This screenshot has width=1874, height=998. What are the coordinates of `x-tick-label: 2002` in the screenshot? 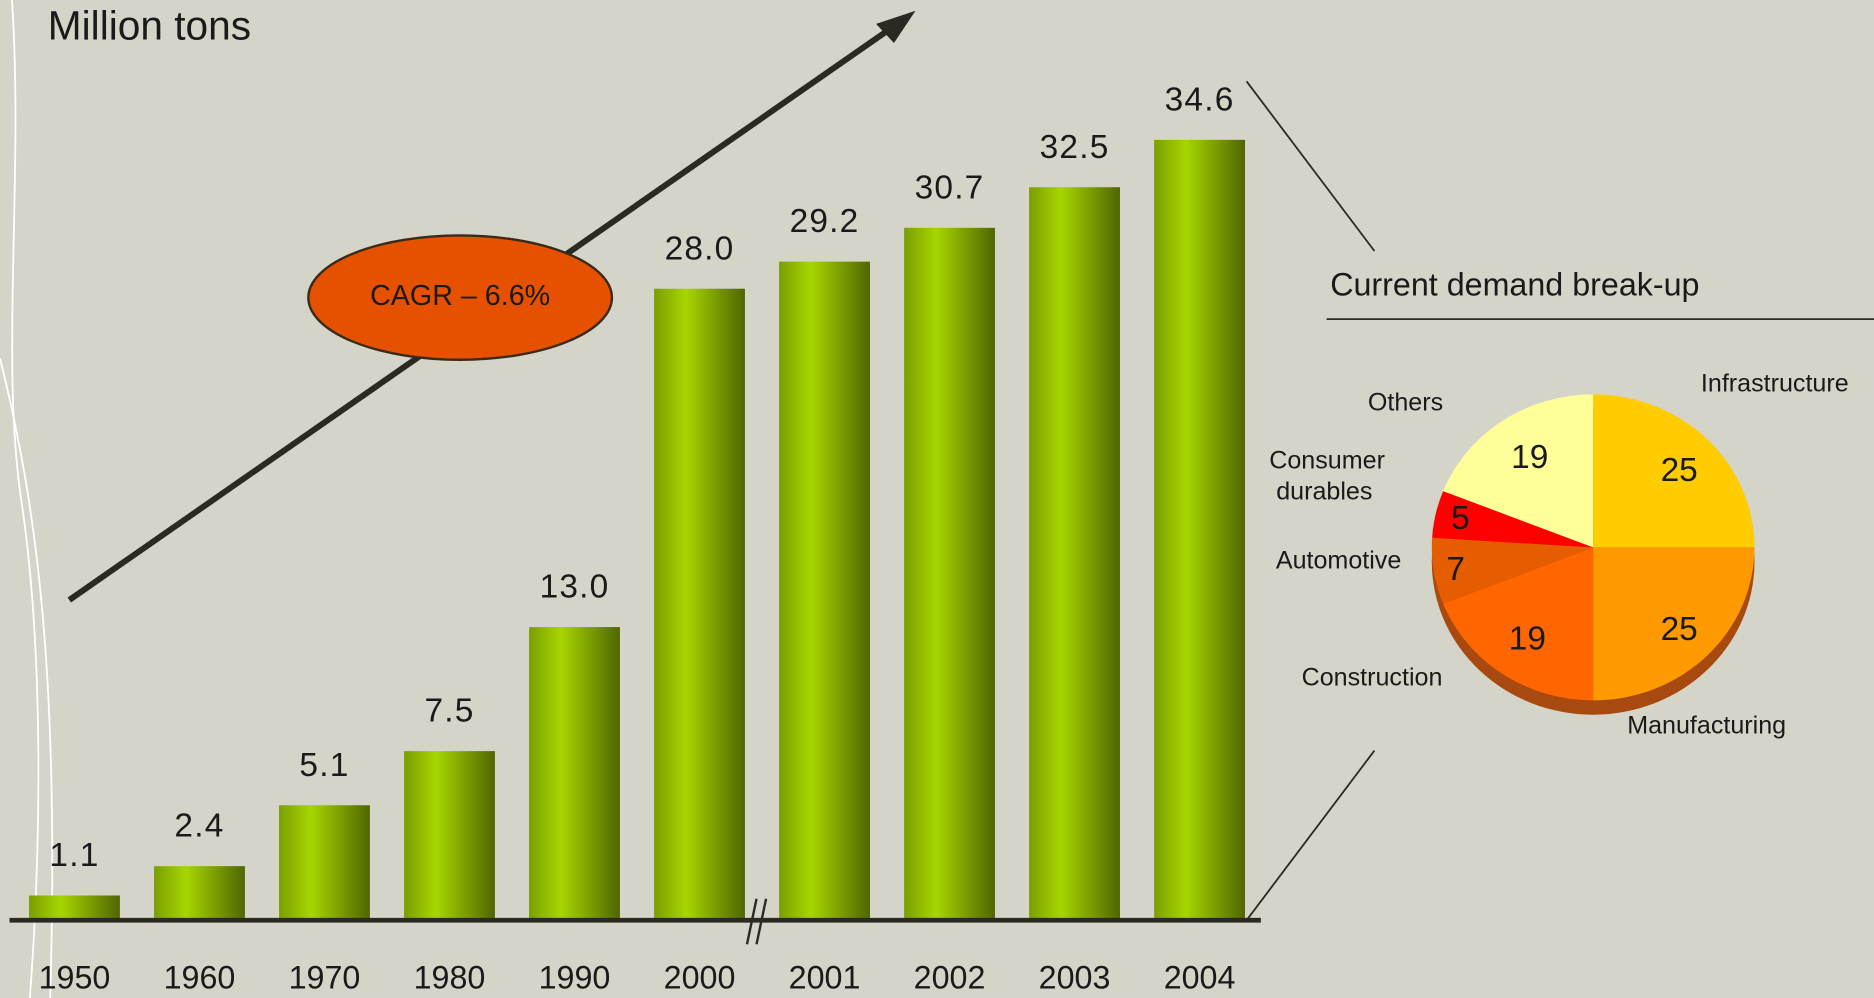 It's located at (950, 978).